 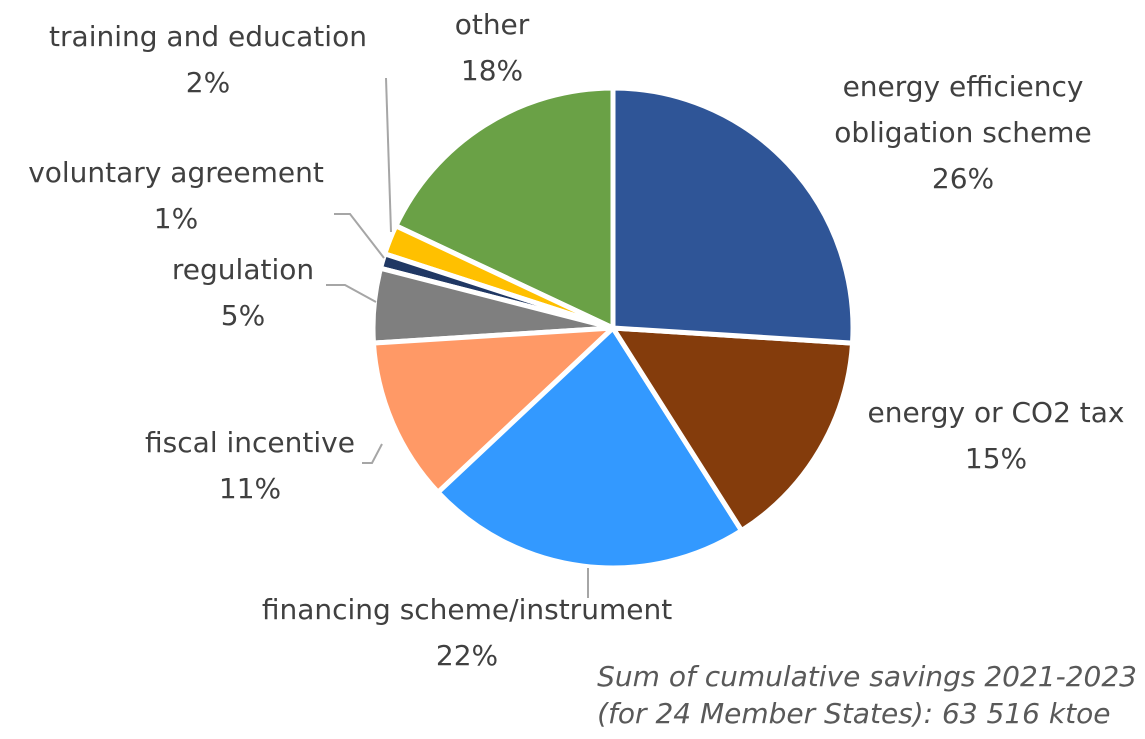 I want to click on value-label: 1%, so click(x=176, y=218).